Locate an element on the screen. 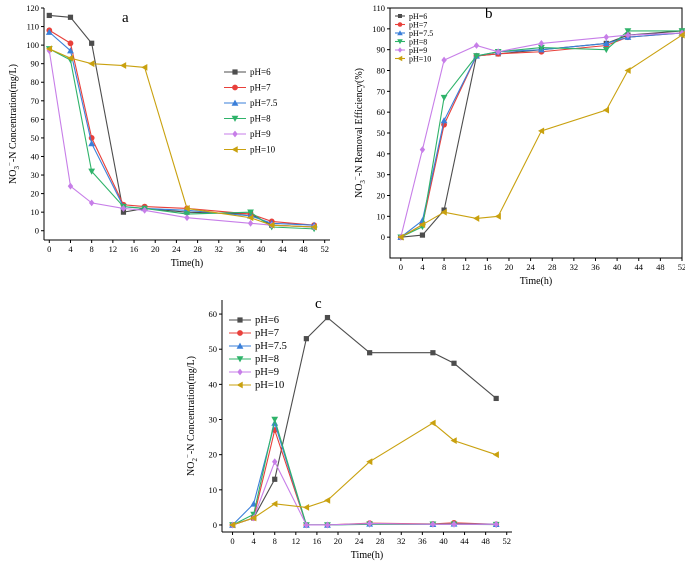  y-tick-label: 60 is located at coordinates (381, 112).